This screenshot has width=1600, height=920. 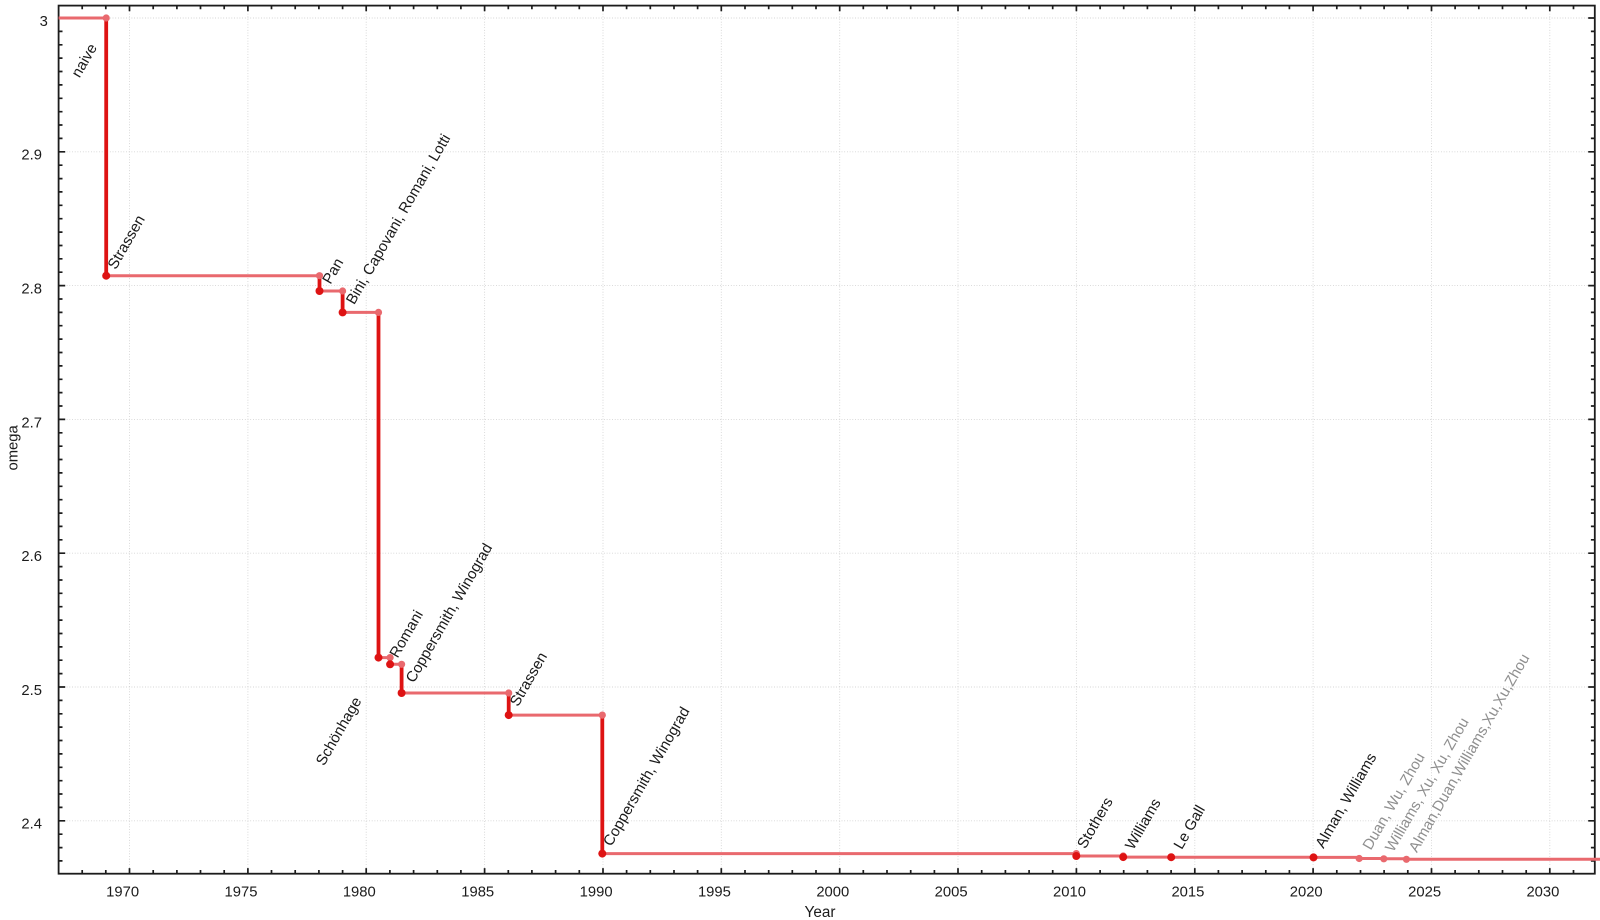 I want to click on svg-text: 1995, so click(x=714, y=892).